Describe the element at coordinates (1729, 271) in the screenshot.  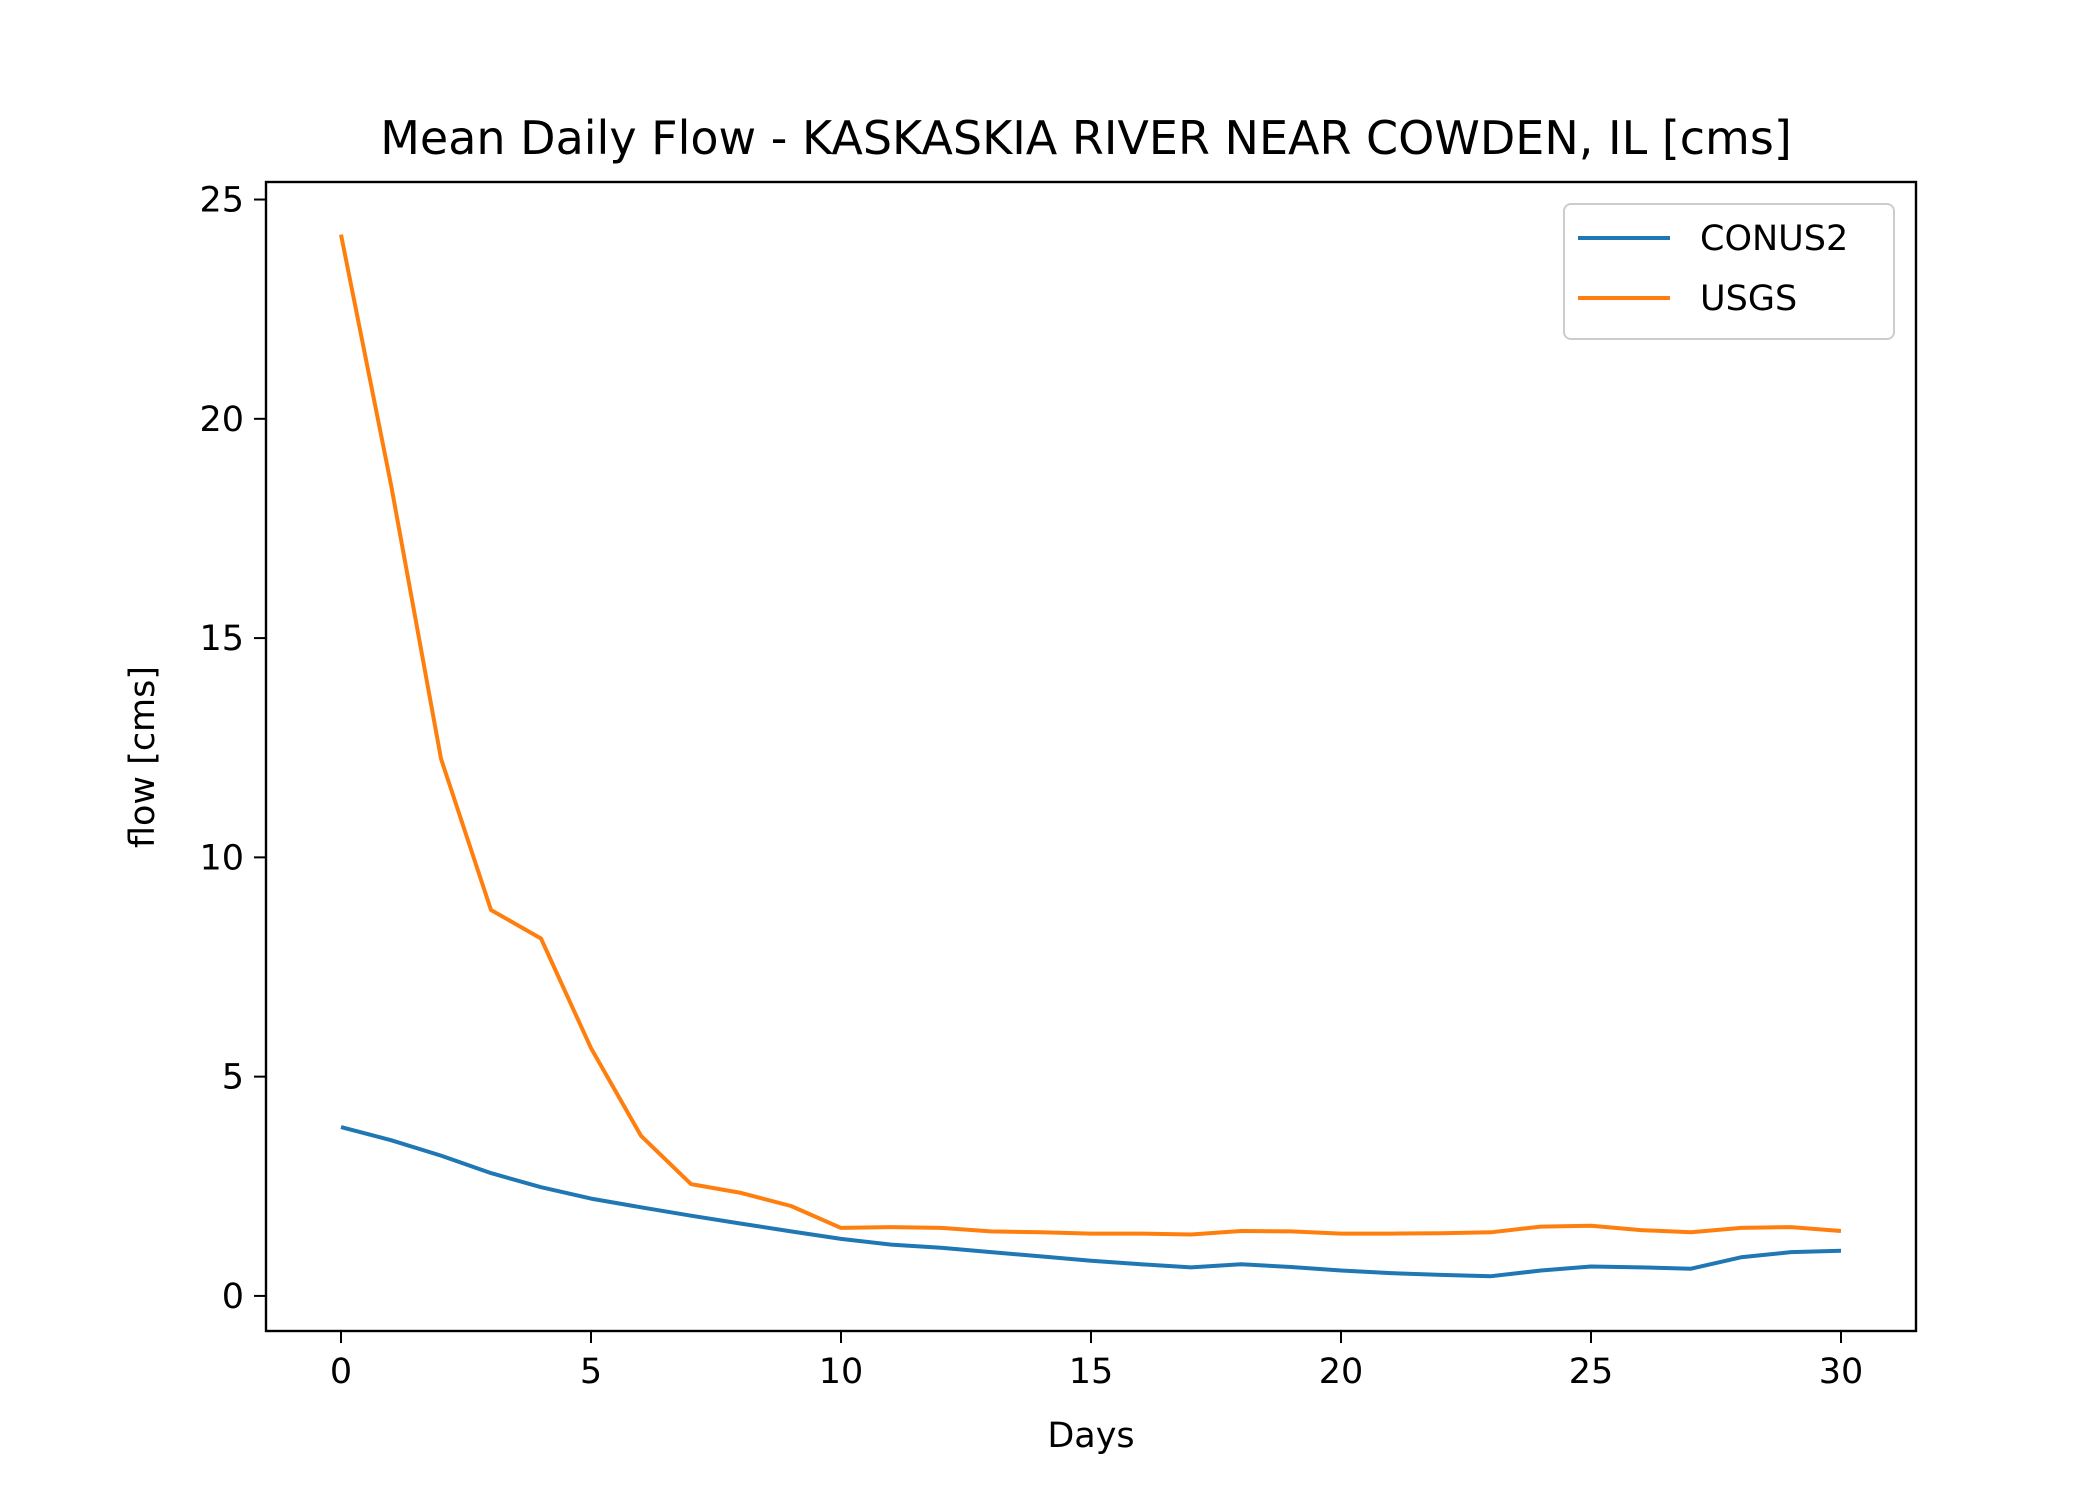
I see `legend: CONUS2 USGS` at that location.